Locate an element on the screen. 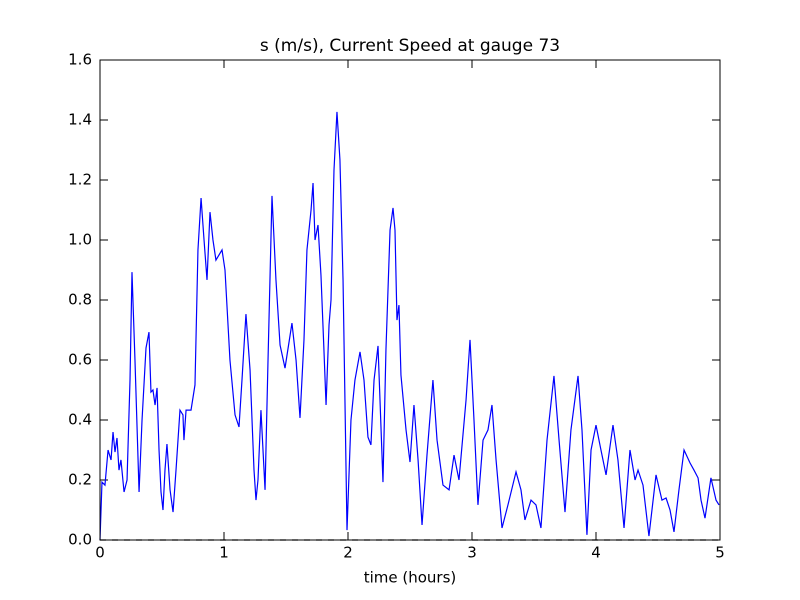 The width and height of the screenshot is (800, 600). y-tick-label: 1.0 is located at coordinates (80, 240).